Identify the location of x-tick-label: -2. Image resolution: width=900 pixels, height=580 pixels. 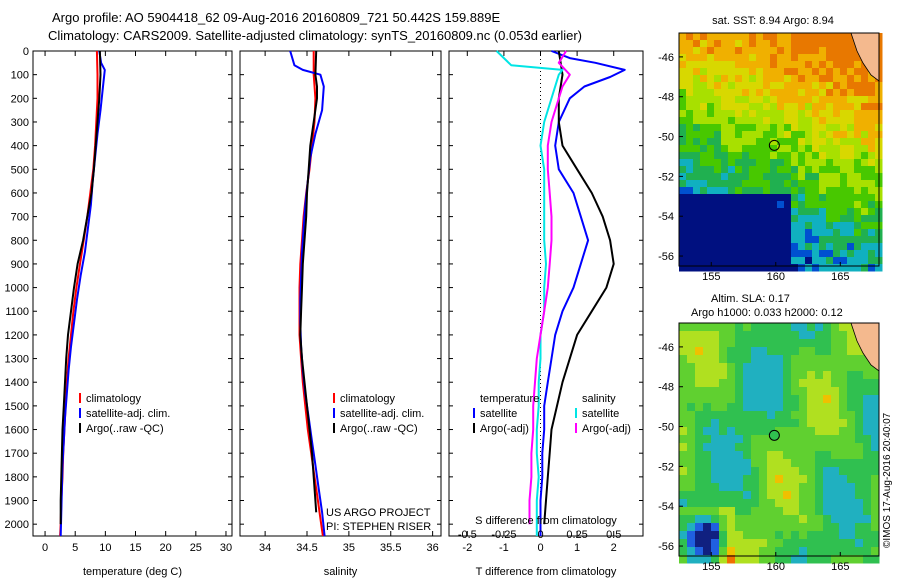
(467, 548).